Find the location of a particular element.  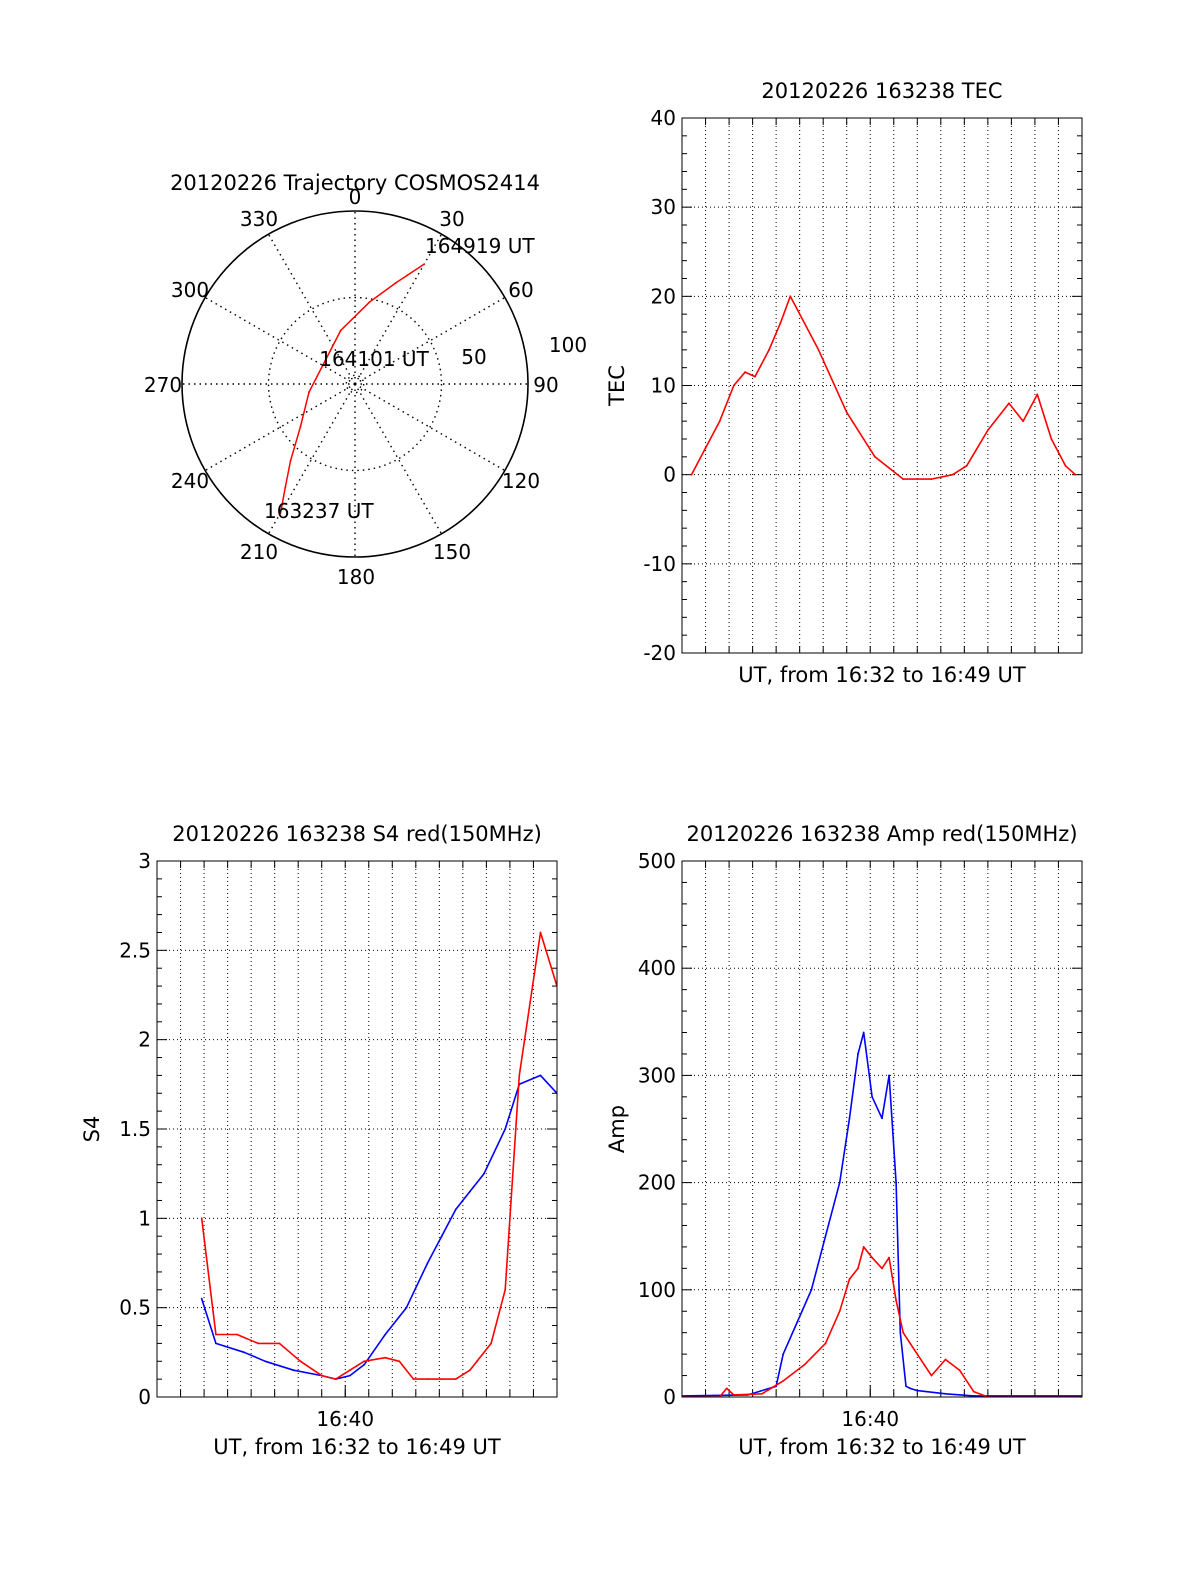

series-group is located at coordinates (378, 1156).